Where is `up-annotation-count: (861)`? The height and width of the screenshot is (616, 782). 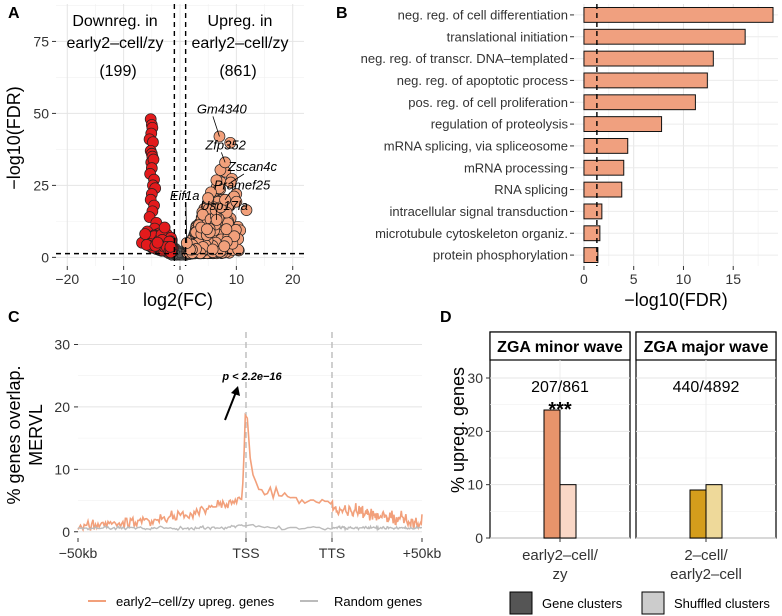
up-annotation-count: (861) is located at coordinates (237, 71).